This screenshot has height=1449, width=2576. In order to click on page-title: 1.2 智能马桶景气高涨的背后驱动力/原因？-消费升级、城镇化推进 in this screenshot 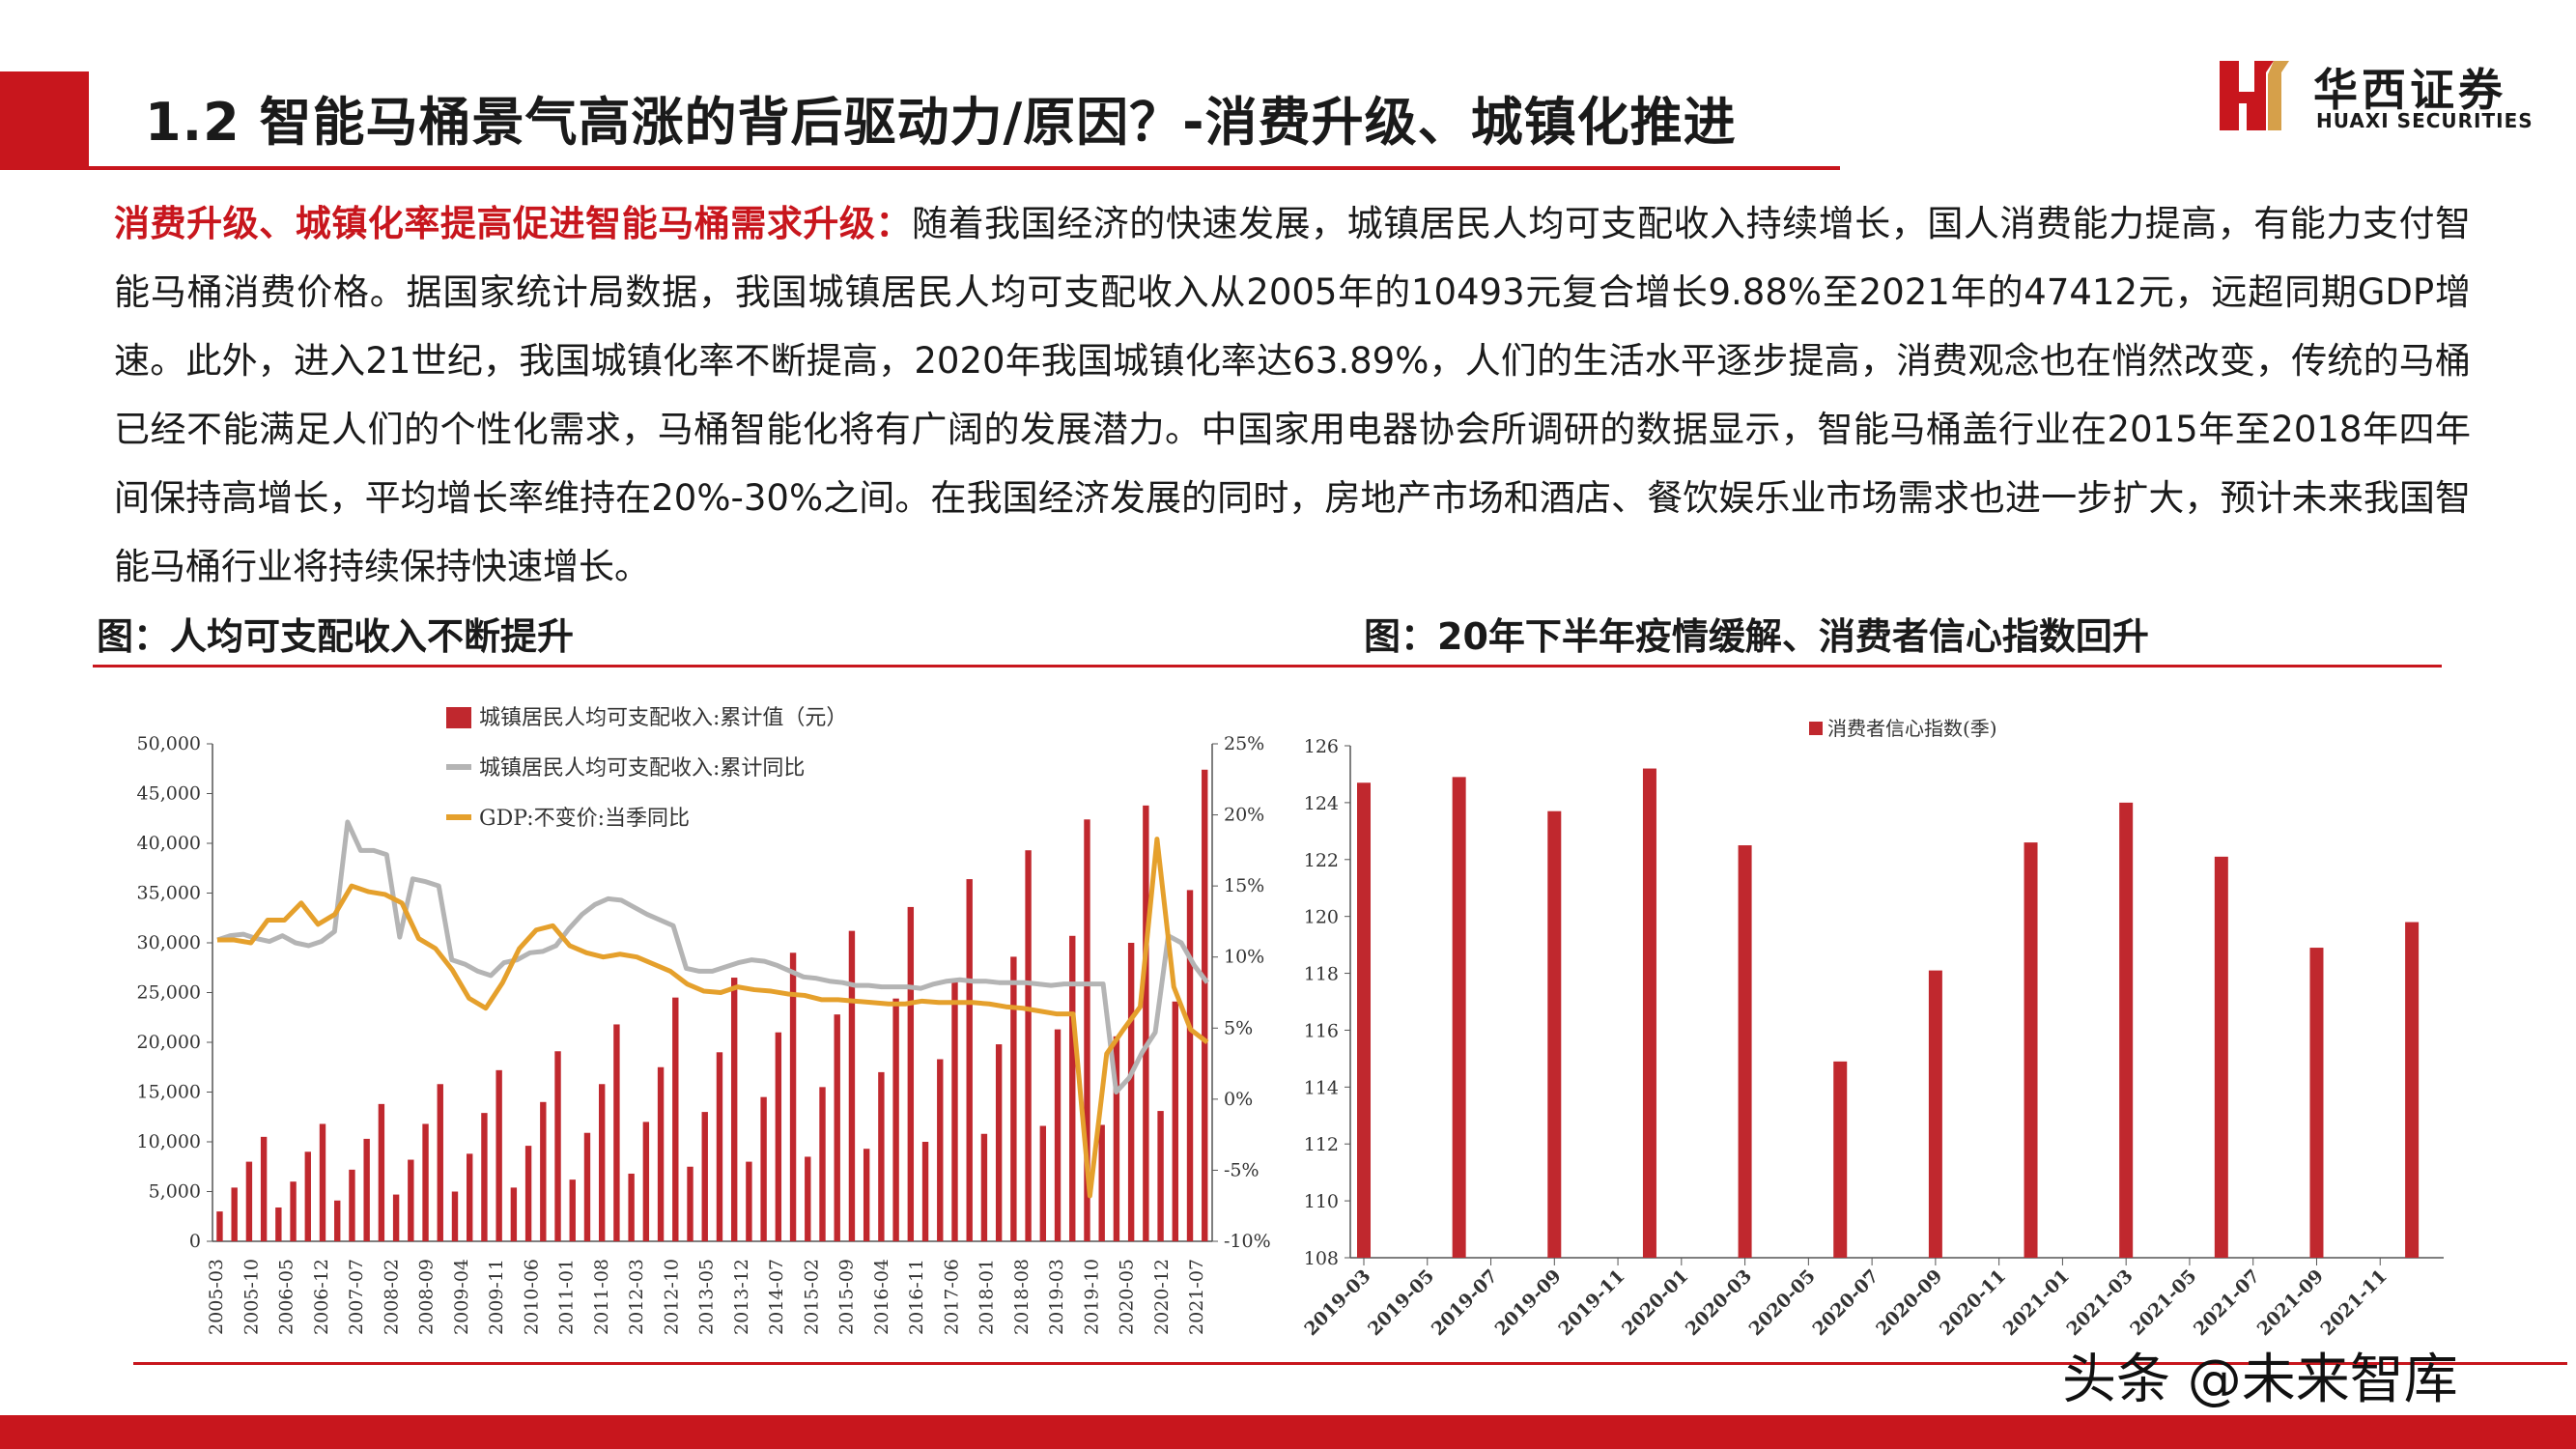, I will do `click(941, 122)`.